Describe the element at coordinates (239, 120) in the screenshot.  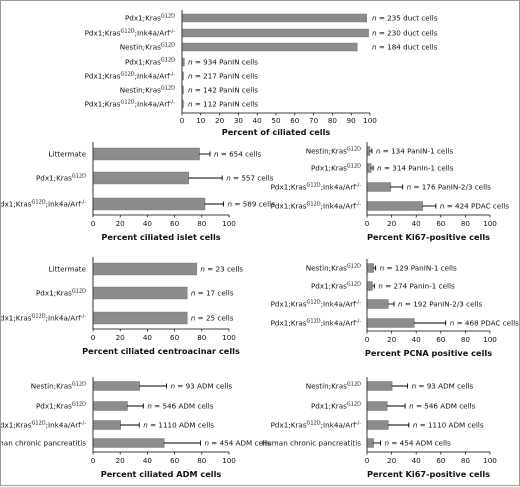
I see `x-tick-label: 30` at that location.